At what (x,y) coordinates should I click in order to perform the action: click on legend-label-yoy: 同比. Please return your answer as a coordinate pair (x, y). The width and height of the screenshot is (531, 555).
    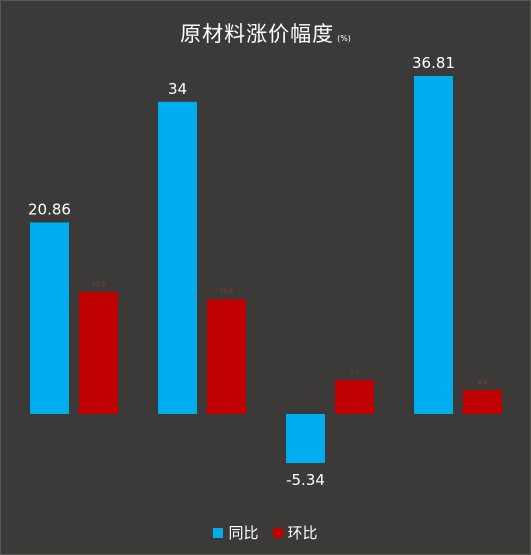
    Looking at the image, I should click on (243, 533).